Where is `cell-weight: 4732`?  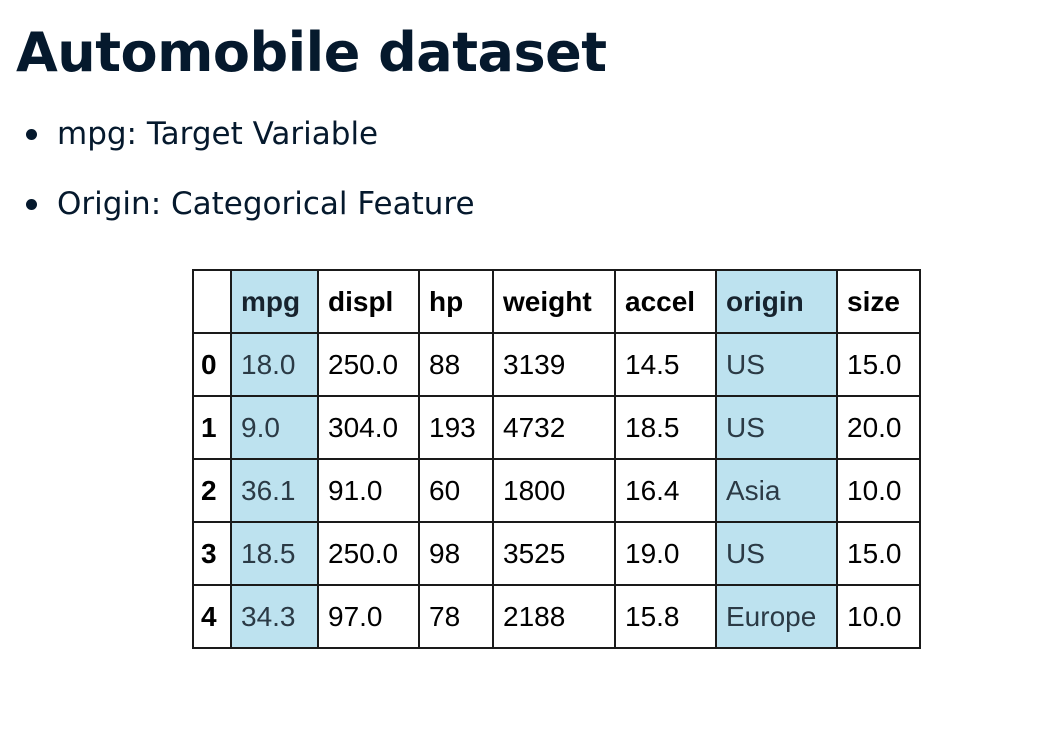 cell-weight: 4732 is located at coordinates (554, 427).